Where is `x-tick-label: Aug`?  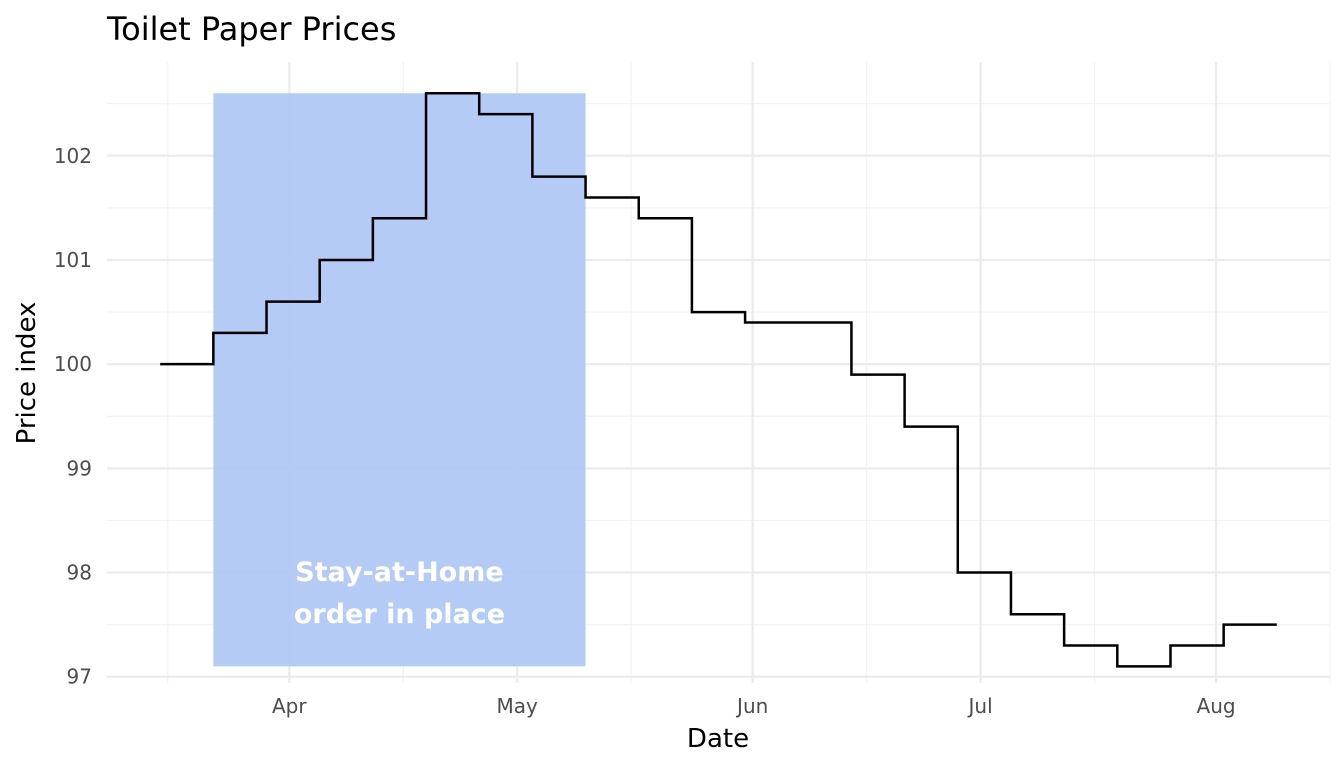 x-tick-label: Aug is located at coordinates (1216, 706).